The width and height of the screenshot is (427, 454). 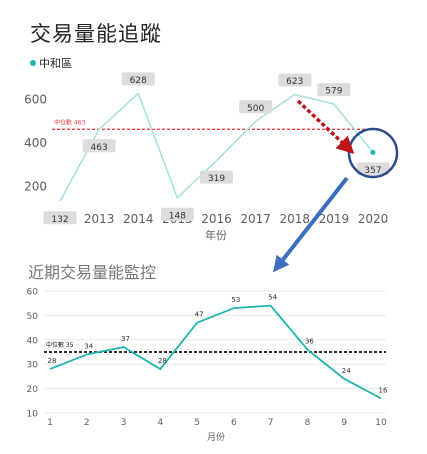 What do you see at coordinates (87, 423) in the screenshot?
I see `x-tick-label: 2` at bounding box center [87, 423].